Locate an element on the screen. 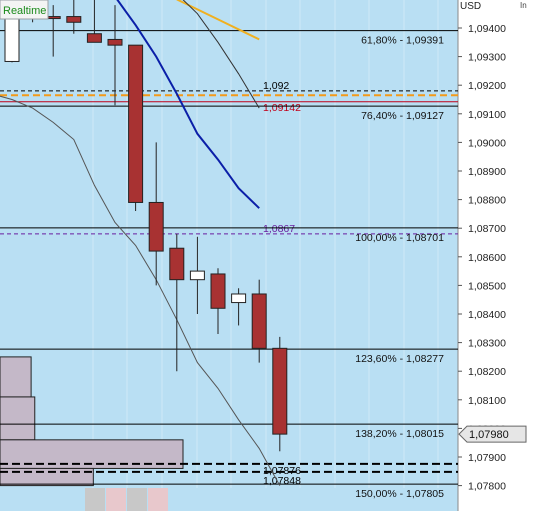  level-label: 1,07848 is located at coordinates (282, 481).